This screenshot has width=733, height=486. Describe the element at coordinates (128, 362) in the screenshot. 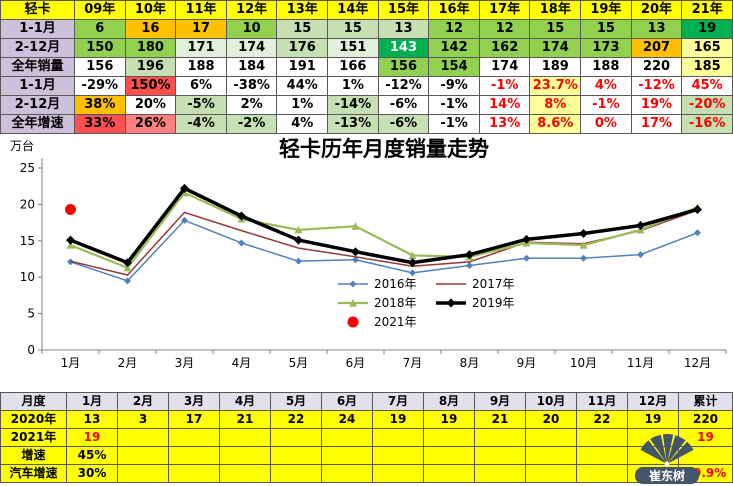

I see `x-tick-label: 2月` at that location.